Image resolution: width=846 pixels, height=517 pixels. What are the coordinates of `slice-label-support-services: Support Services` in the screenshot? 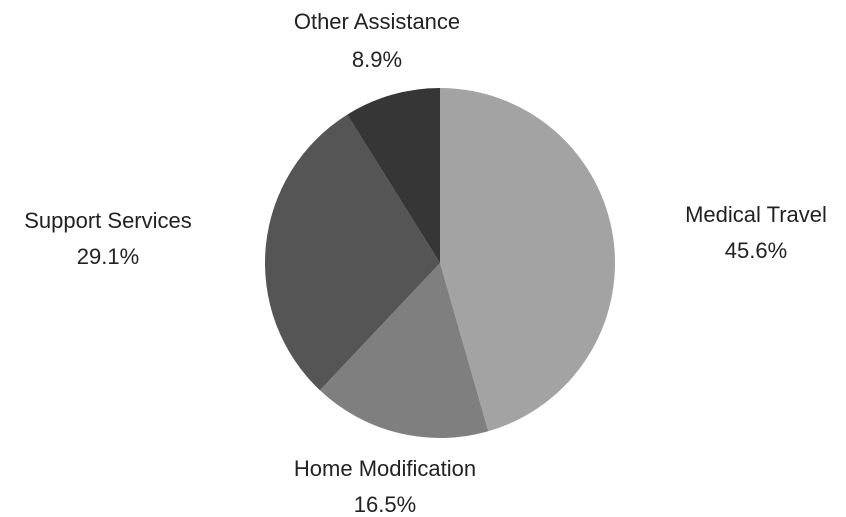 It's located at (108, 220).